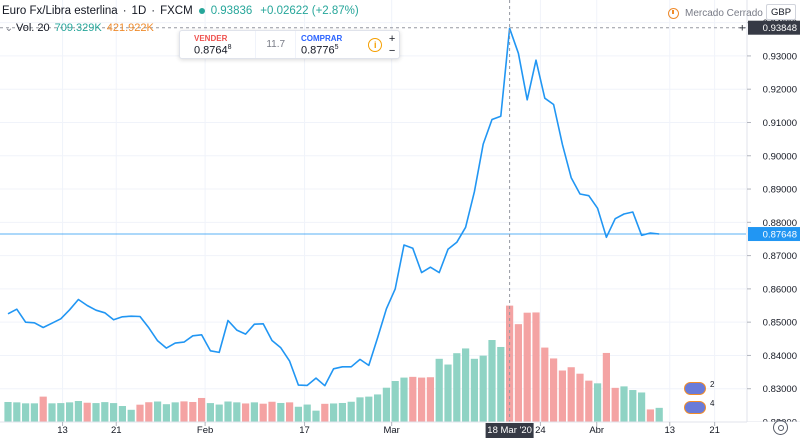 This screenshot has height=438, width=800. What do you see at coordinates (275, 44) in the screenshot?
I see `spread-value: 11.7` at bounding box center [275, 44].